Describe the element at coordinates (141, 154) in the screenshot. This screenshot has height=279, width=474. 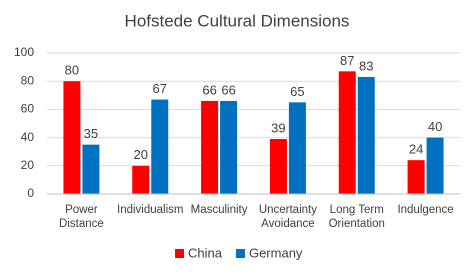
I see `data-label: 20` at that location.